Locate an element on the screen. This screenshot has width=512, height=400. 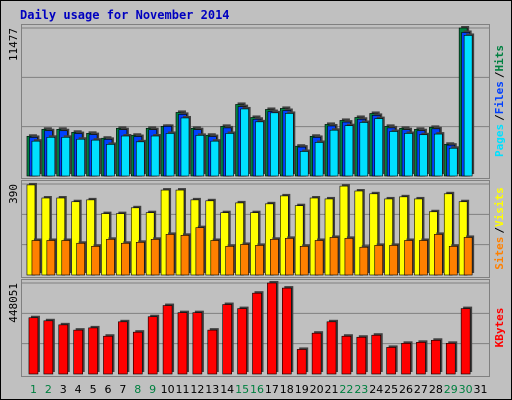
x-tick-label: 22 is located at coordinates (346, 389).